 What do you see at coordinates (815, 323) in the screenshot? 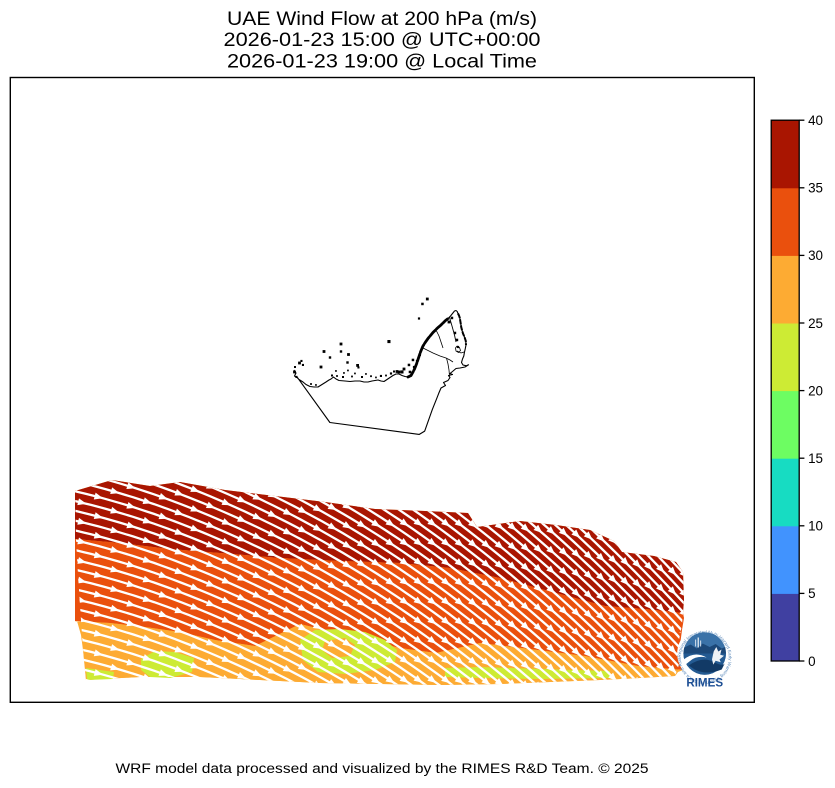
I see `svg-text: 25` at bounding box center [815, 323].